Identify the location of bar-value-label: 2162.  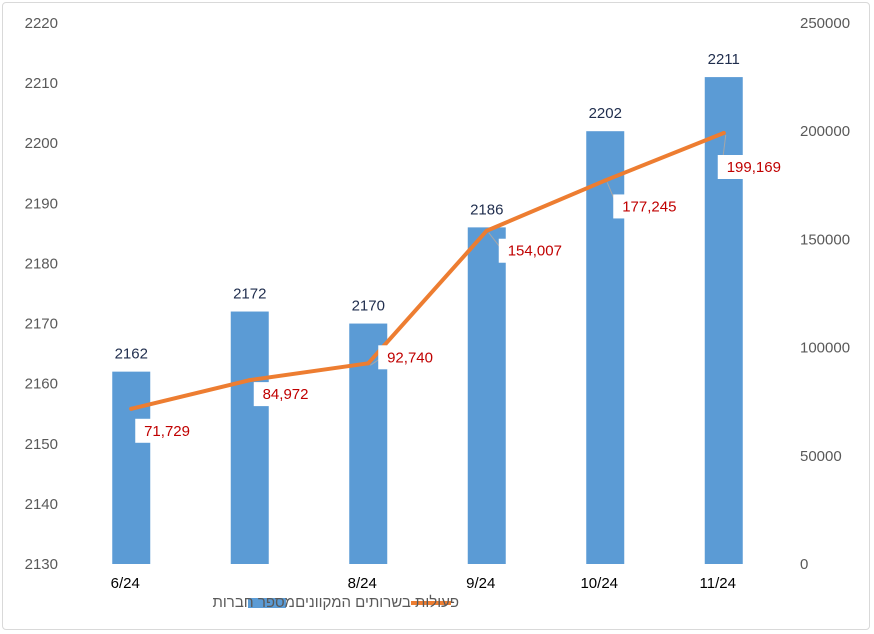
(131, 354).